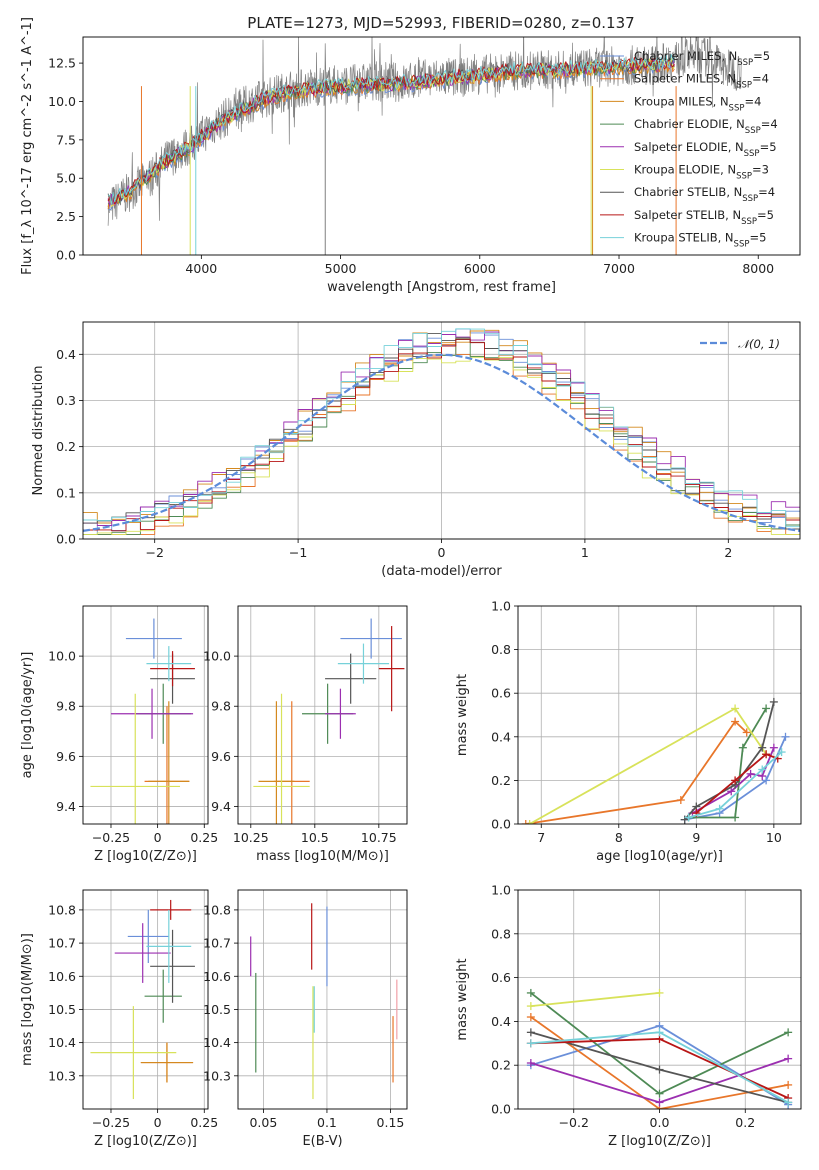 The width and height of the screenshot is (819, 1170). I want to click on y-tick-label: 10.6, so click(62, 976).